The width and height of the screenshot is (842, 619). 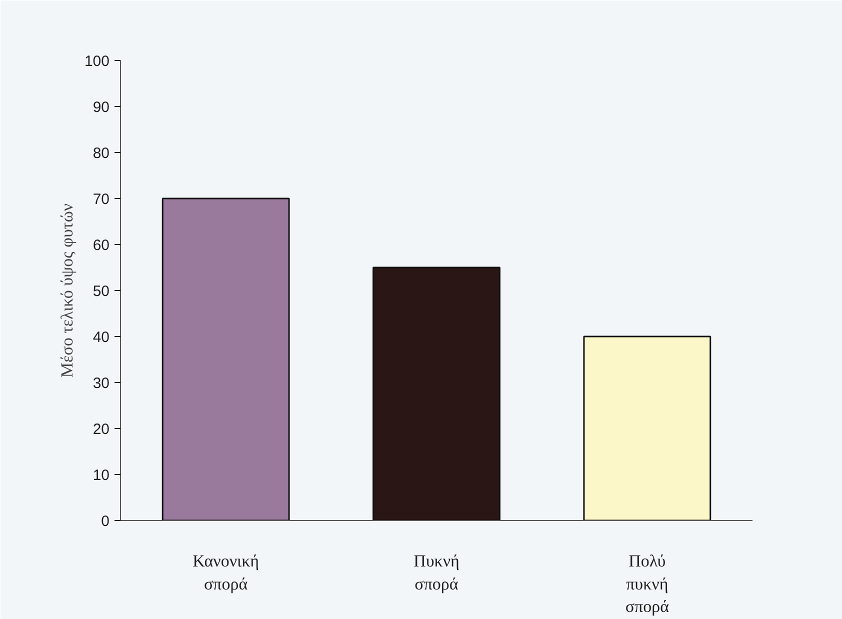 What do you see at coordinates (101, 337) in the screenshot?
I see `y-tick-label: 40` at bounding box center [101, 337].